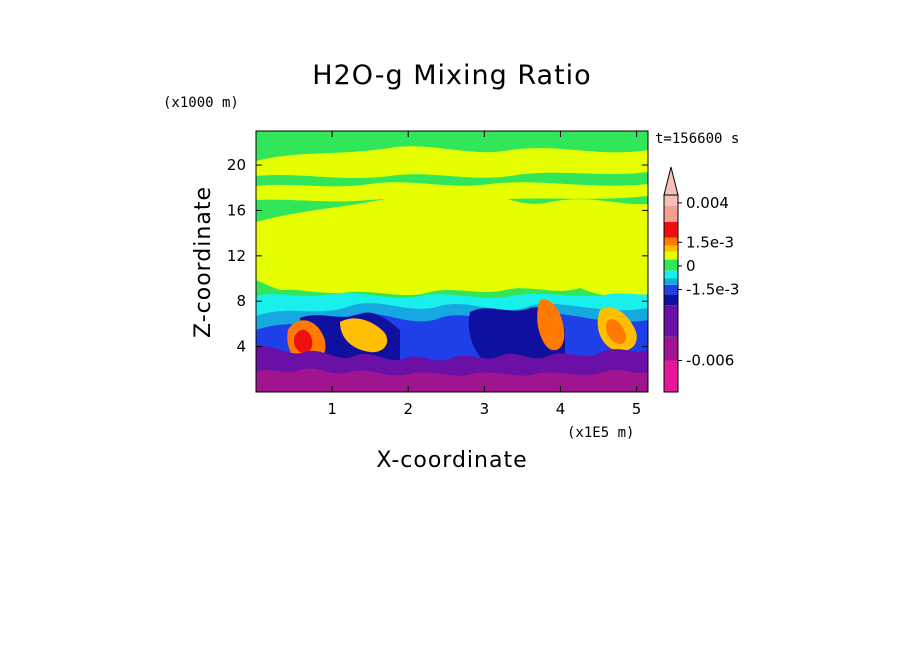 The width and height of the screenshot is (904, 654). What do you see at coordinates (452, 162) in the screenshot?
I see `upper-yellow-band` at bounding box center [452, 162].